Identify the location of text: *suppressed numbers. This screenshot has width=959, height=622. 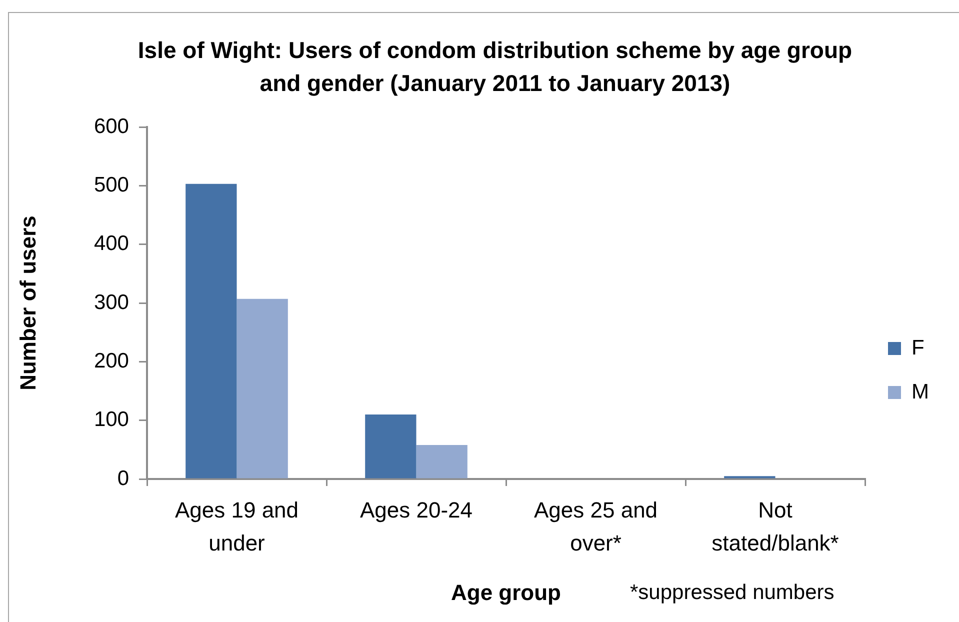
(732, 593).